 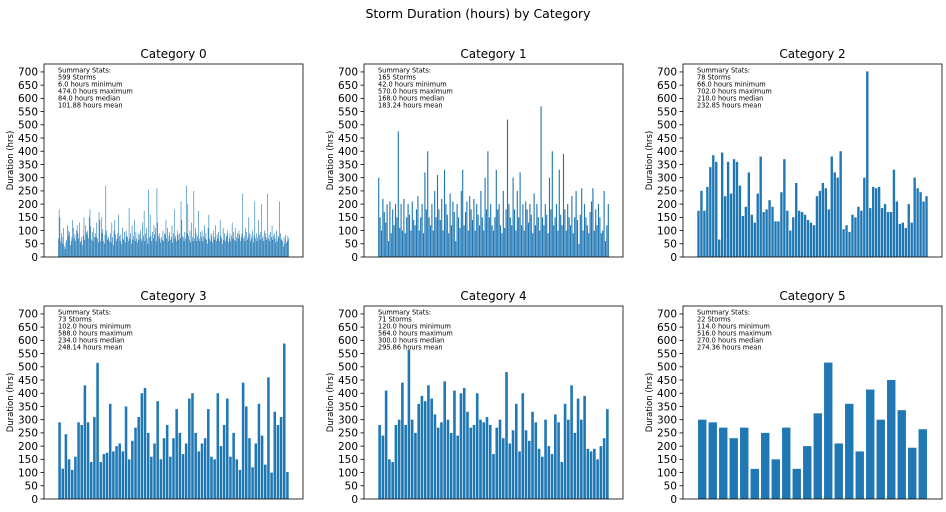 What do you see at coordinates (348, 139) in the screenshot?
I see `y-tick-label: 450` at bounding box center [348, 139].